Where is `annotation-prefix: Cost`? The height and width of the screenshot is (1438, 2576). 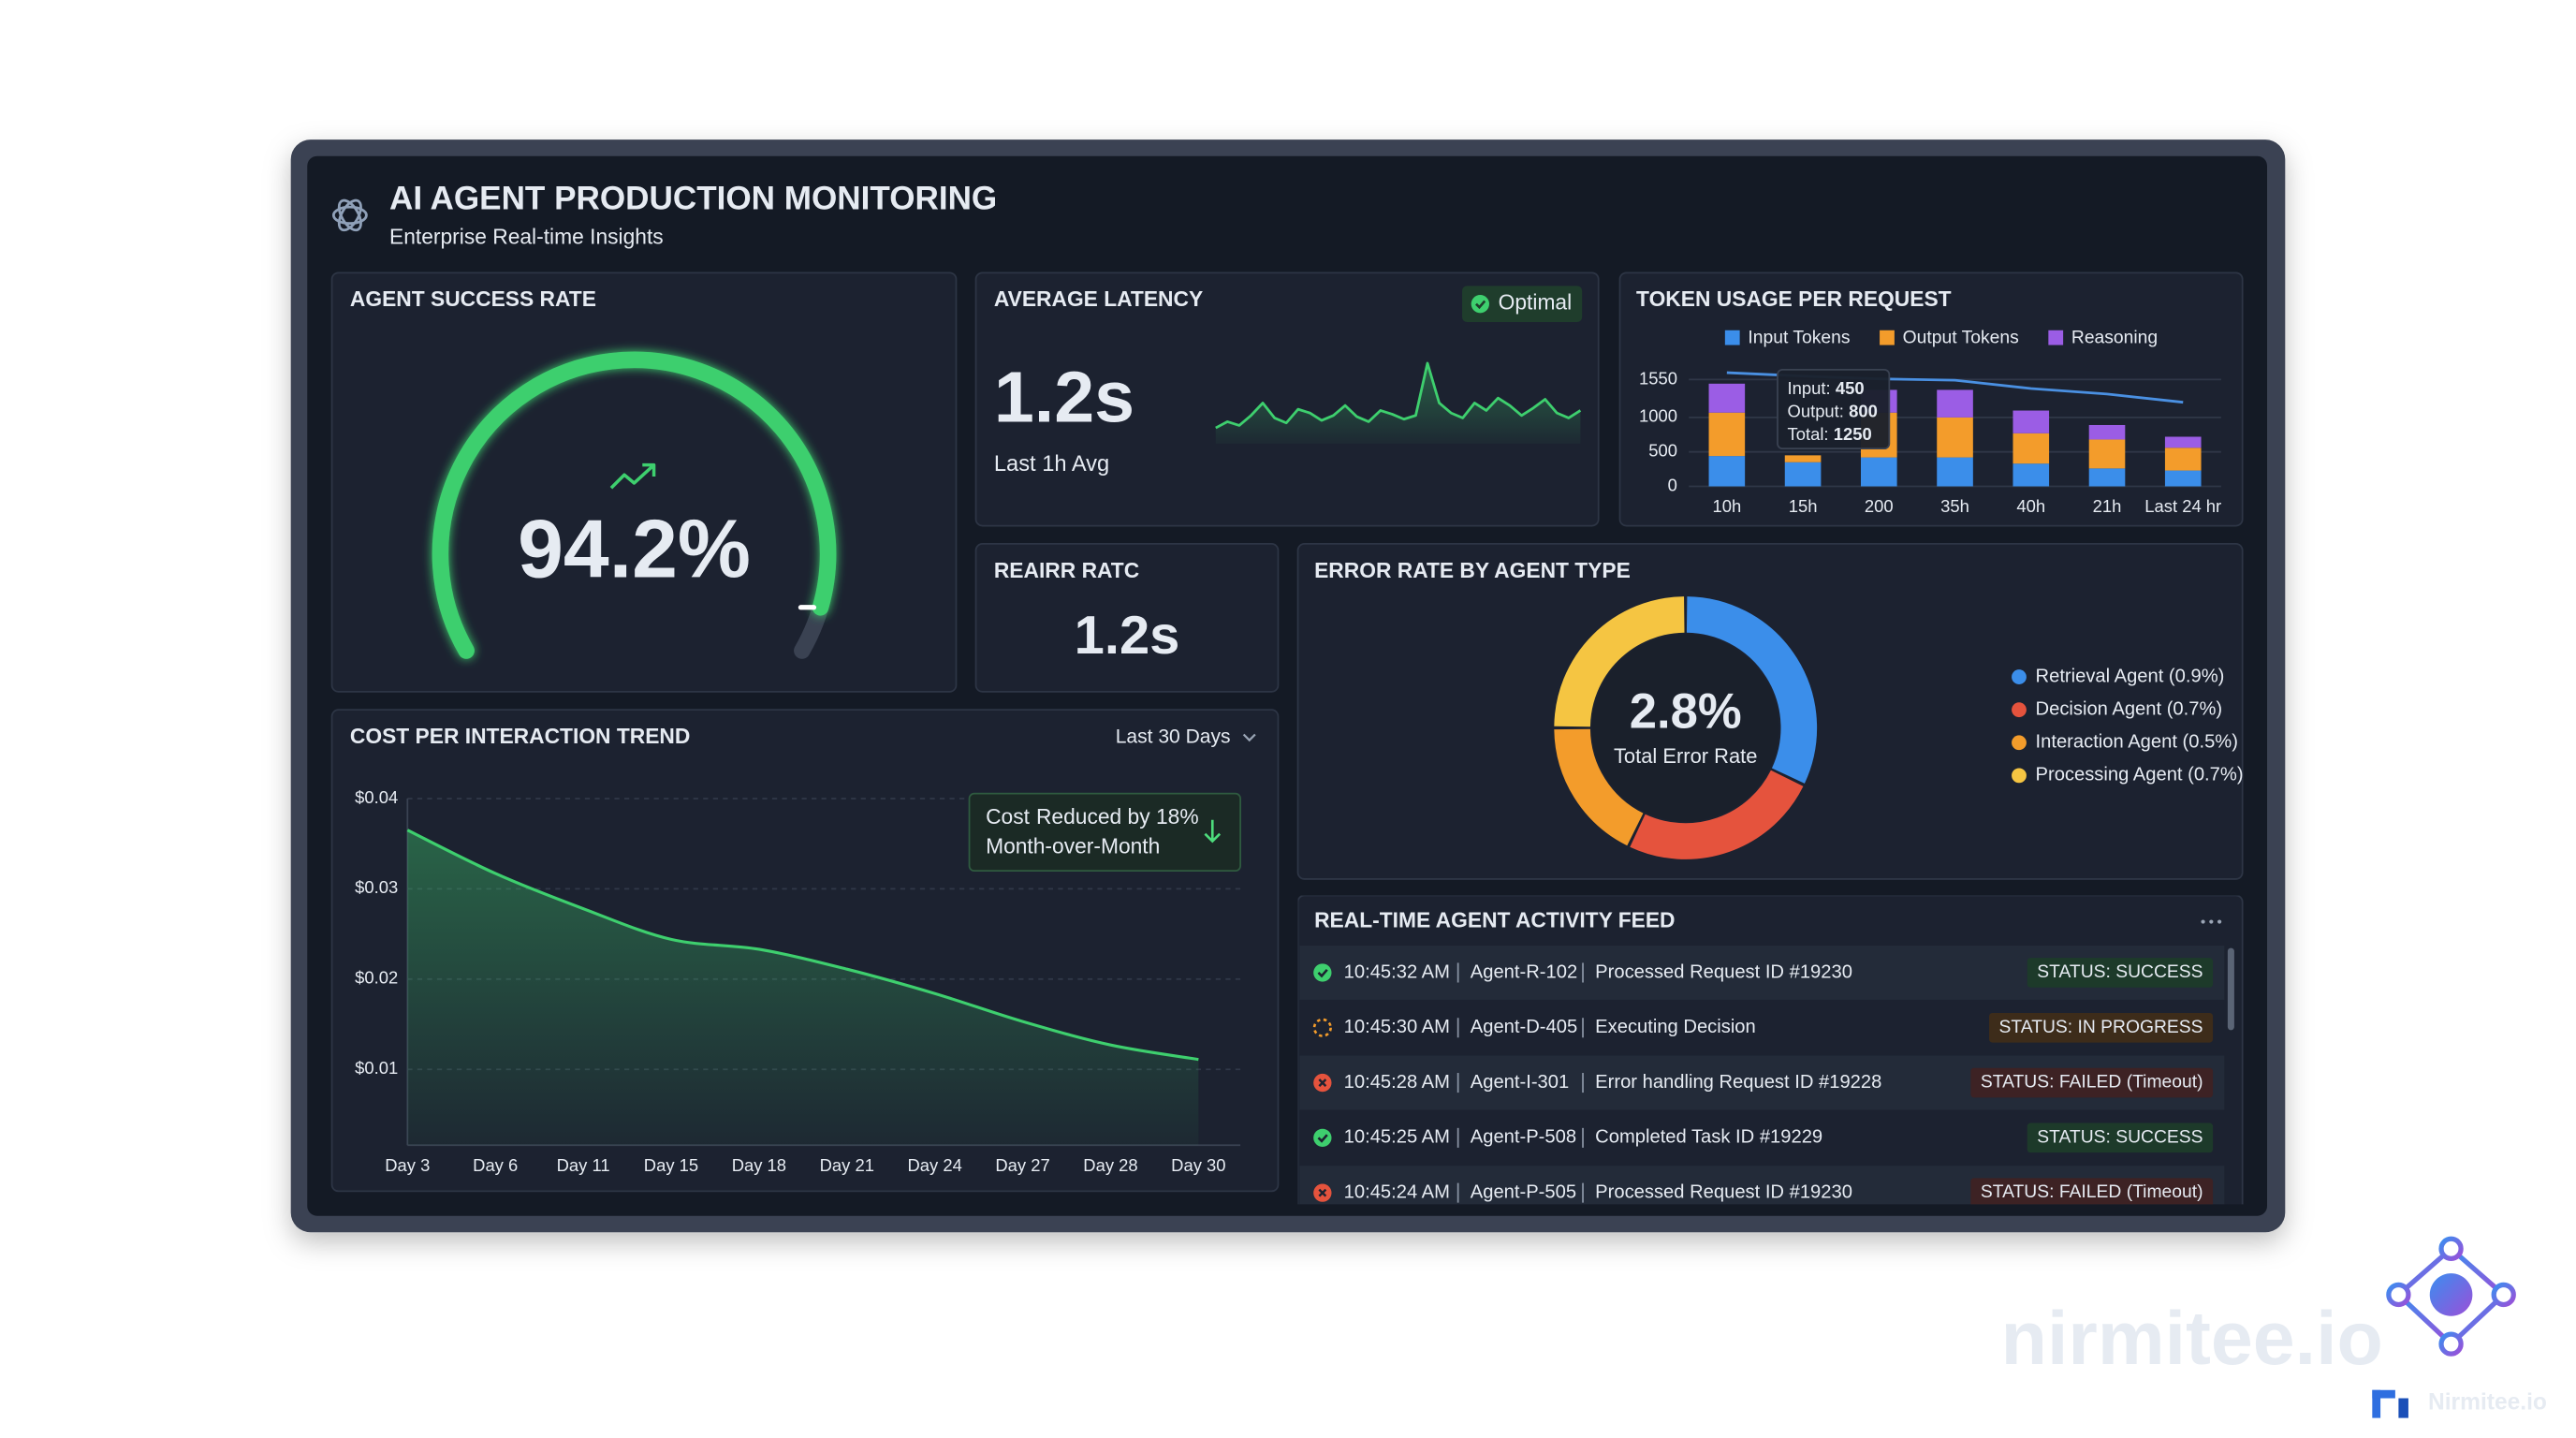 annotation-prefix: Cost is located at coordinates (1009, 816).